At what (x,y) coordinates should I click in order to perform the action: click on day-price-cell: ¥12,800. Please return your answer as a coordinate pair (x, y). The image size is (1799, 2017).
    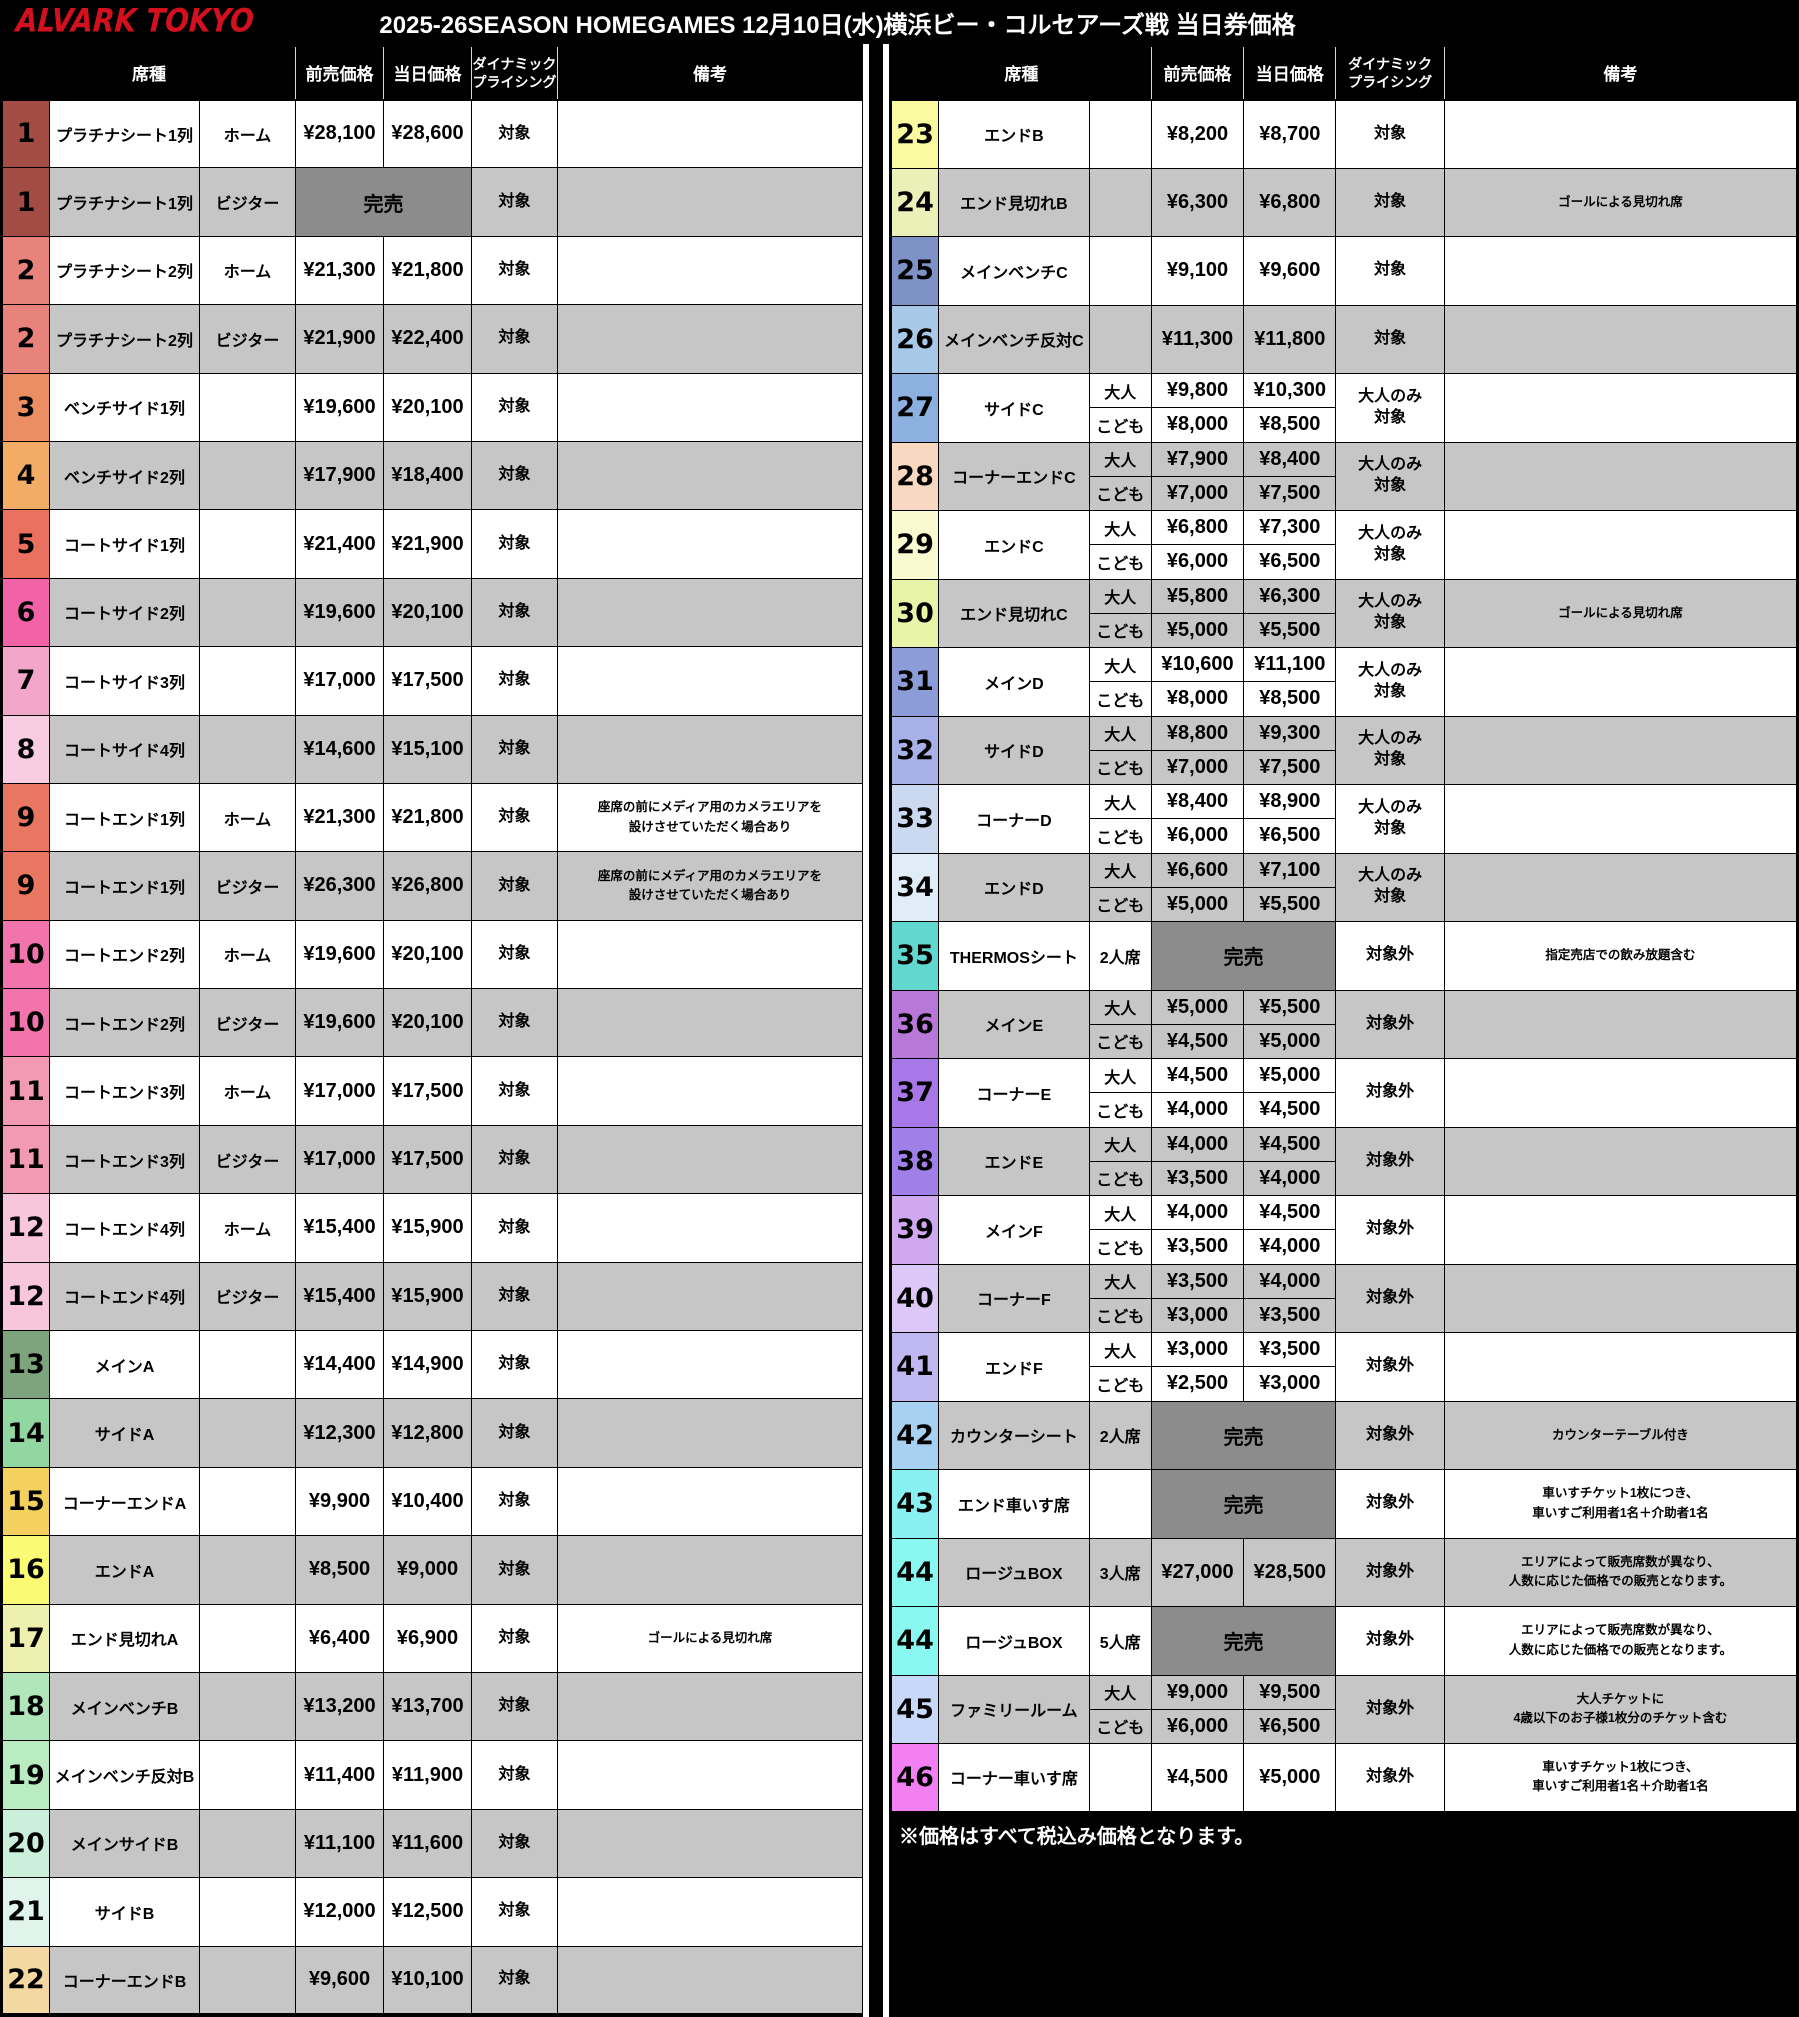
    Looking at the image, I should click on (427, 1433).